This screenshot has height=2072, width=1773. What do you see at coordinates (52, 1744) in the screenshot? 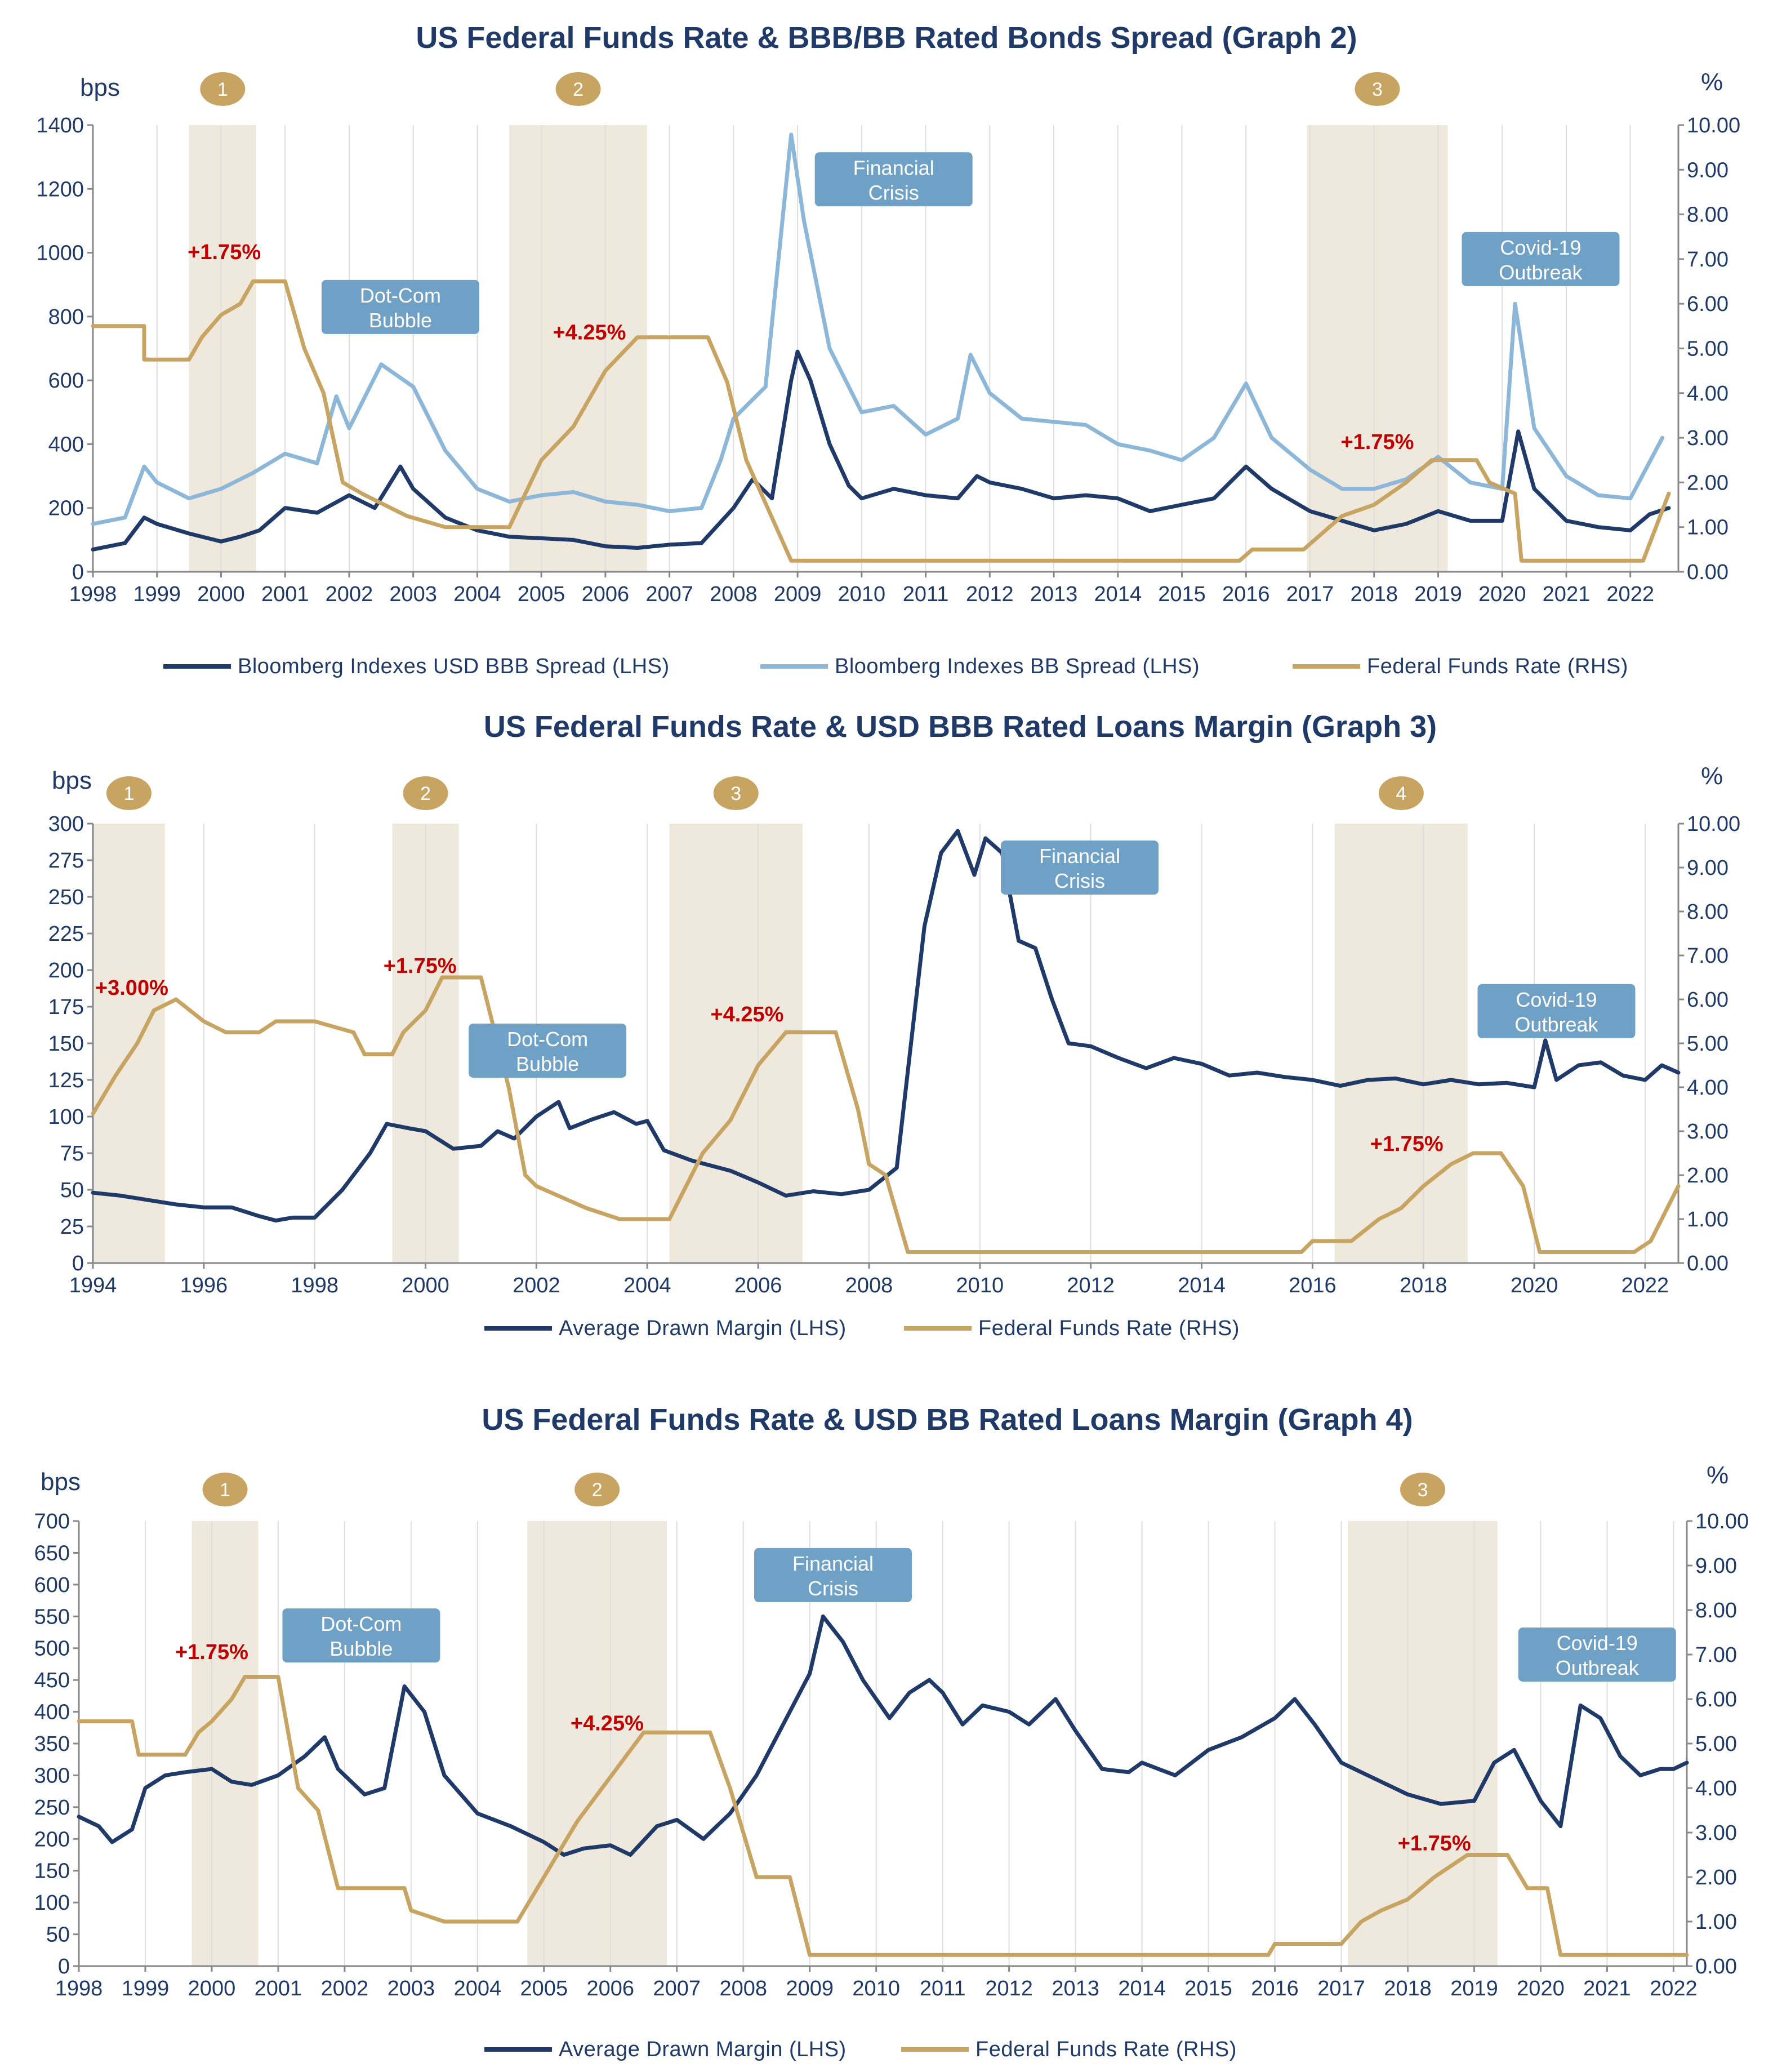
I see `left-tick-label: 350` at bounding box center [52, 1744].